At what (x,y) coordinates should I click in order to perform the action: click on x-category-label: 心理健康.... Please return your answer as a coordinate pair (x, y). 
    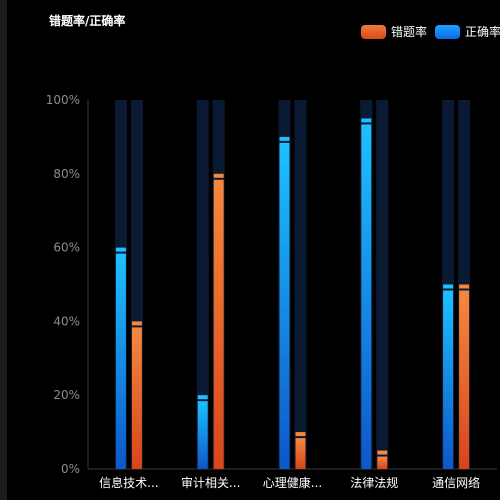
    Looking at the image, I should click on (292, 482).